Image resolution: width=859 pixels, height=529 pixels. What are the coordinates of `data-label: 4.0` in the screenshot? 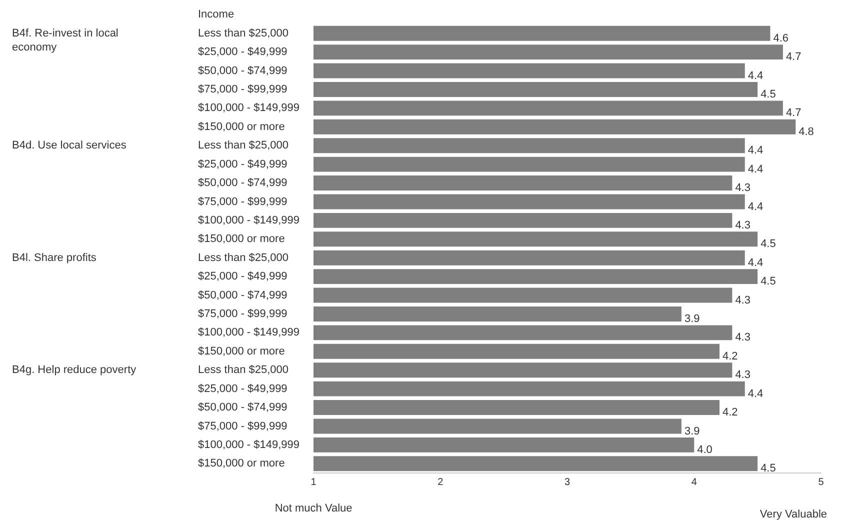 It's located at (704, 450).